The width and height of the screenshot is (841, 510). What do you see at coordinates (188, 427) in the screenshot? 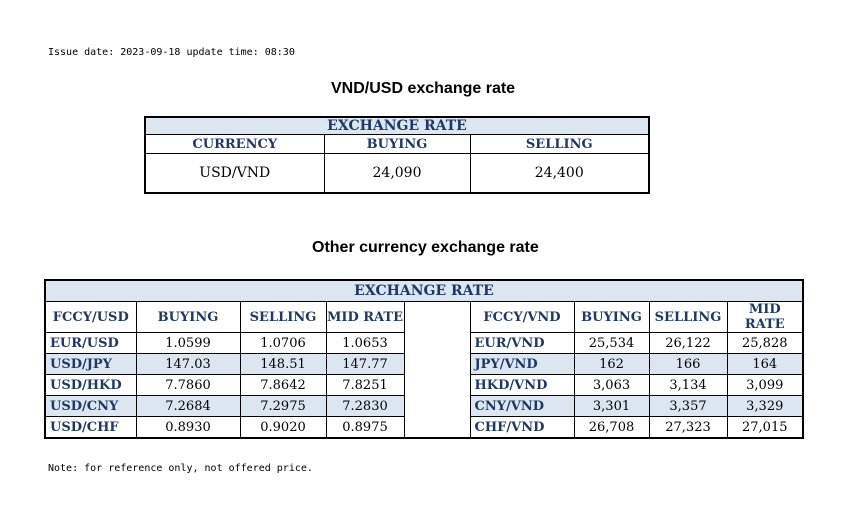
I see `buying-cell: 0.8930` at bounding box center [188, 427].